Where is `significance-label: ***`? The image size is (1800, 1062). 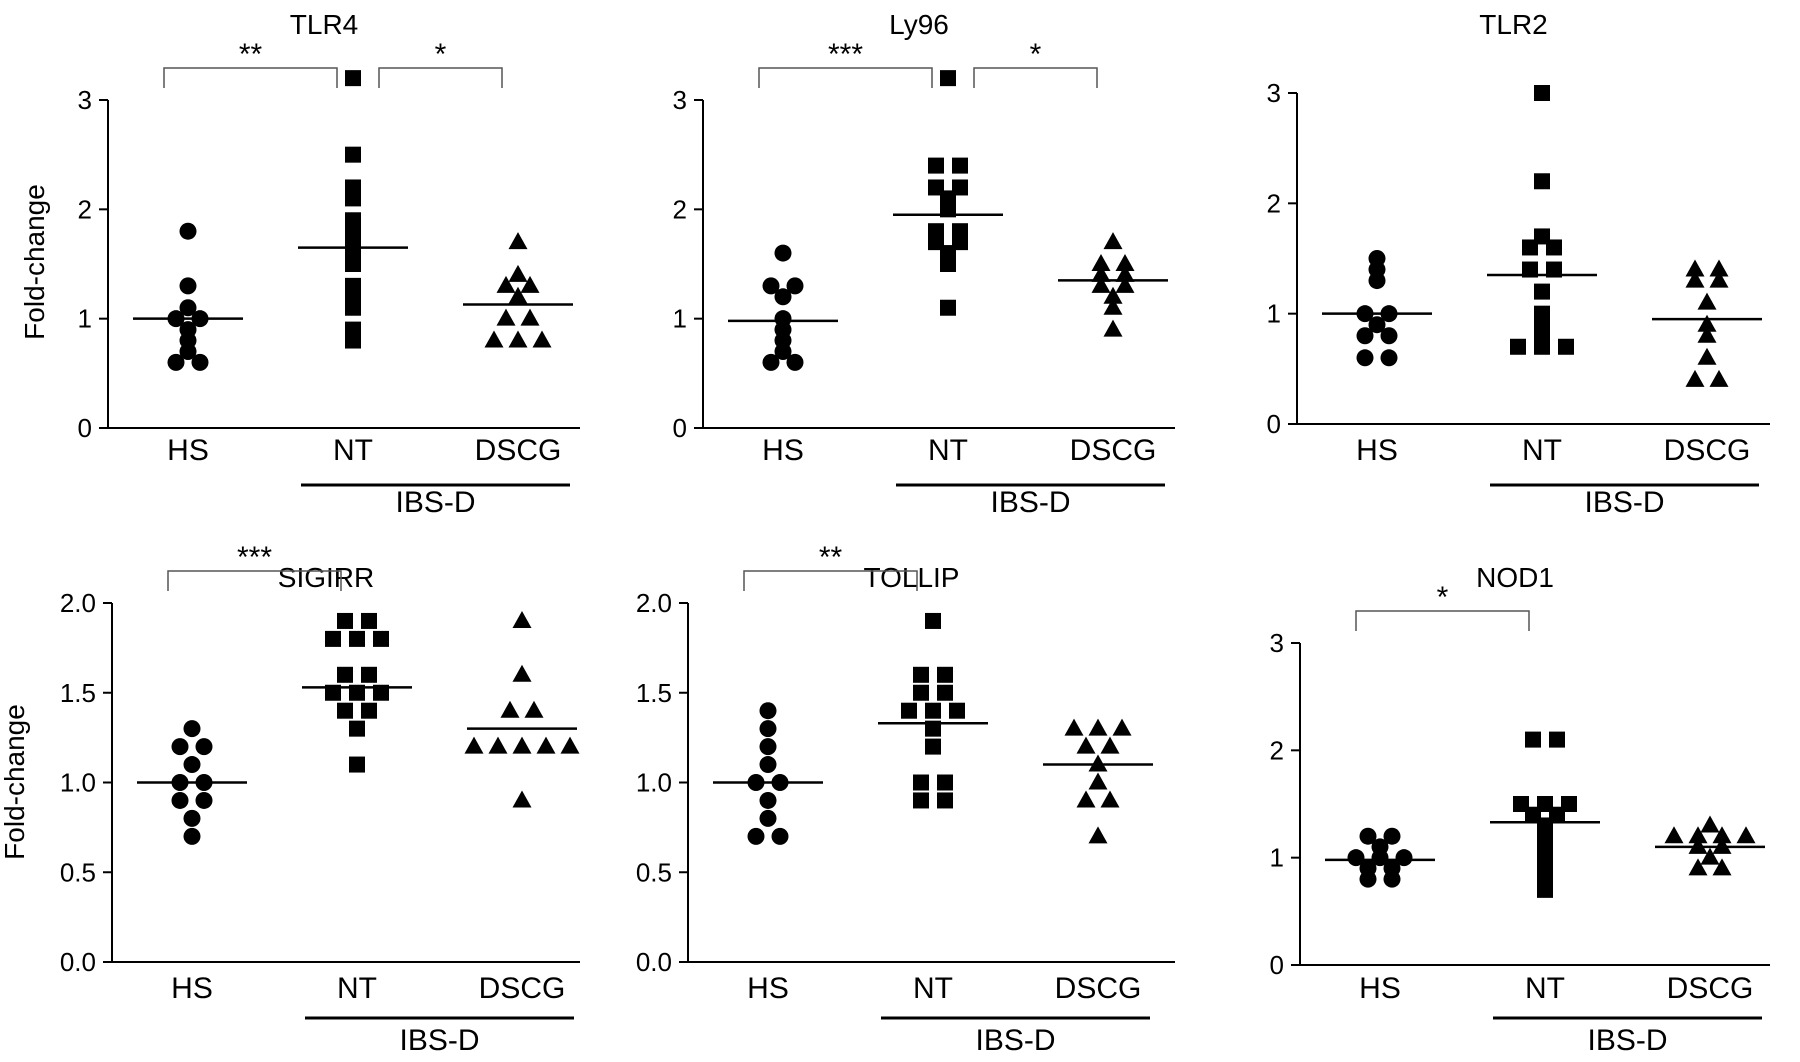
significance-label: *** is located at coordinates (254, 557).